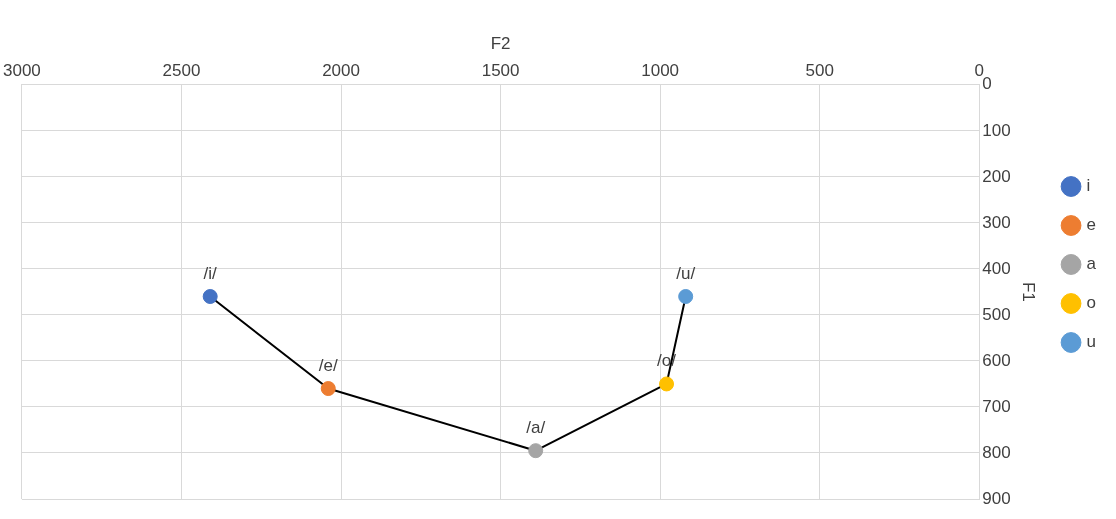 The height and width of the screenshot is (519, 1116). What do you see at coordinates (500, 43) in the screenshot?
I see `x-axis-title: F2` at bounding box center [500, 43].